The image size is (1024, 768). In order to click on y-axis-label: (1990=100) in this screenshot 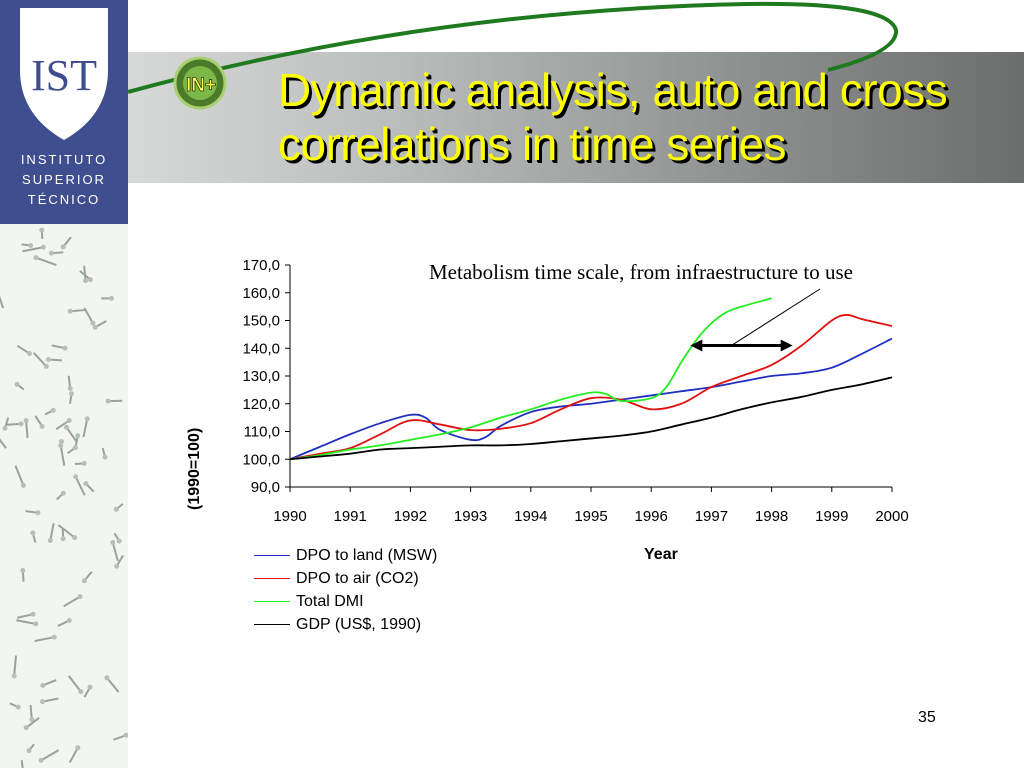, I will do `click(194, 468)`.